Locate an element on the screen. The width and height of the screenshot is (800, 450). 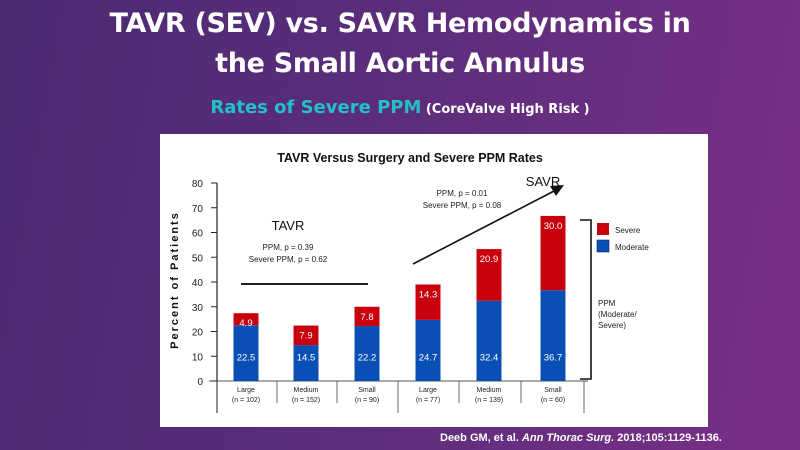
legend-swatch-severe is located at coordinates (603, 229).